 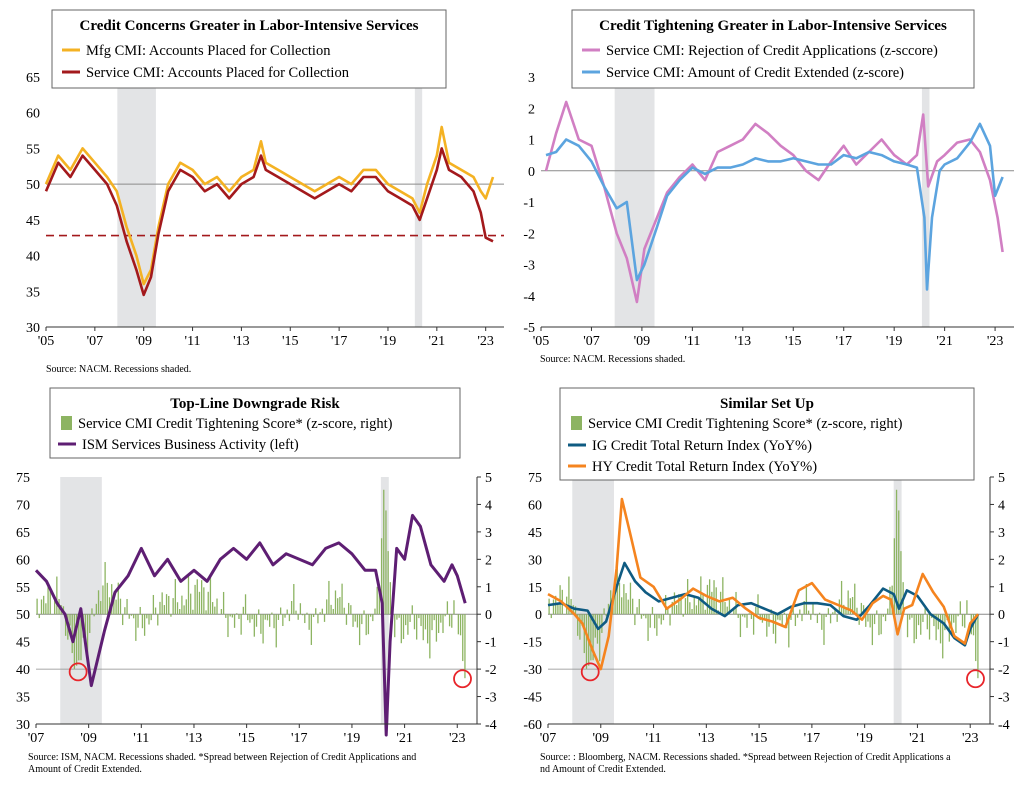 What do you see at coordinates (1001, 478) in the screenshot?
I see `right-tick-label: 5` at bounding box center [1001, 478].